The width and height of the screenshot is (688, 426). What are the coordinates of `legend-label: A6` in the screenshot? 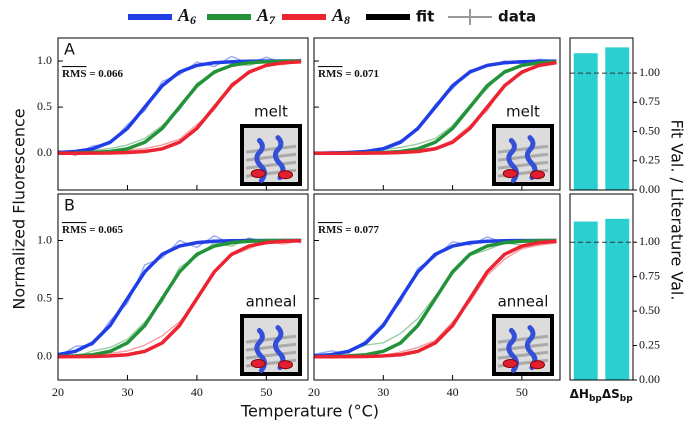 It's located at (186, 16).